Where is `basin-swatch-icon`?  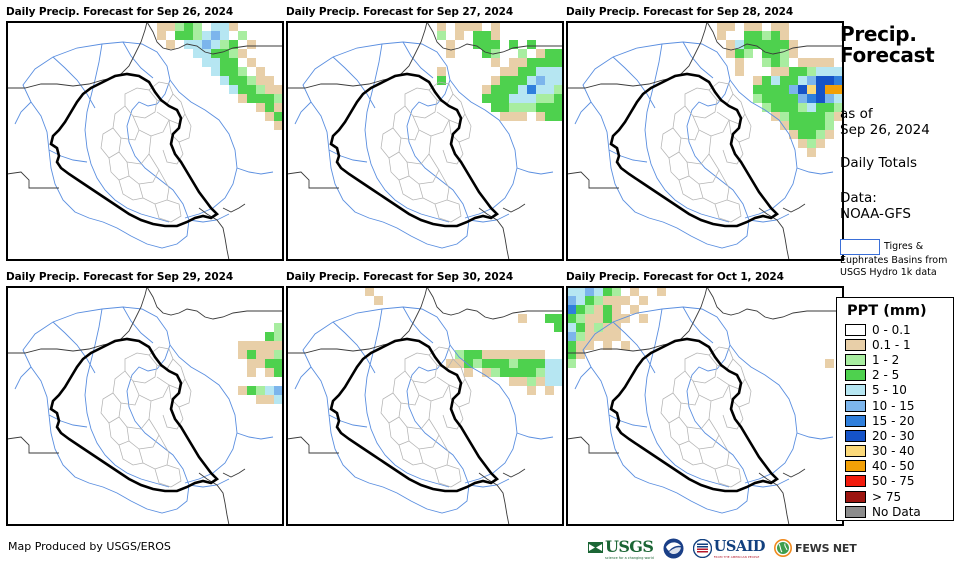 basin-swatch-icon is located at coordinates (860, 246).